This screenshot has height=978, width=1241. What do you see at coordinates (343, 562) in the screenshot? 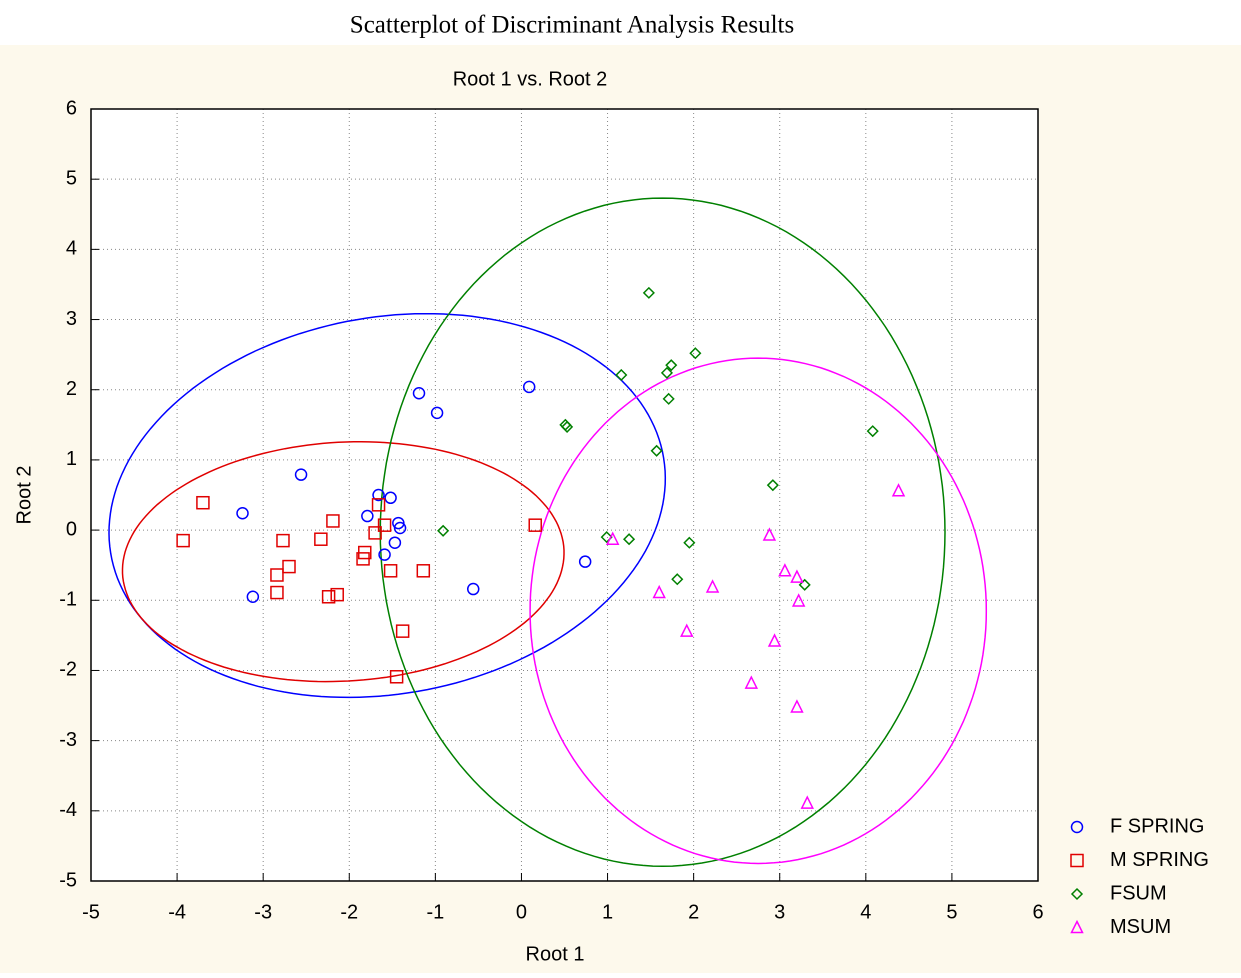
I see `confidence-ellipse` at bounding box center [343, 562].